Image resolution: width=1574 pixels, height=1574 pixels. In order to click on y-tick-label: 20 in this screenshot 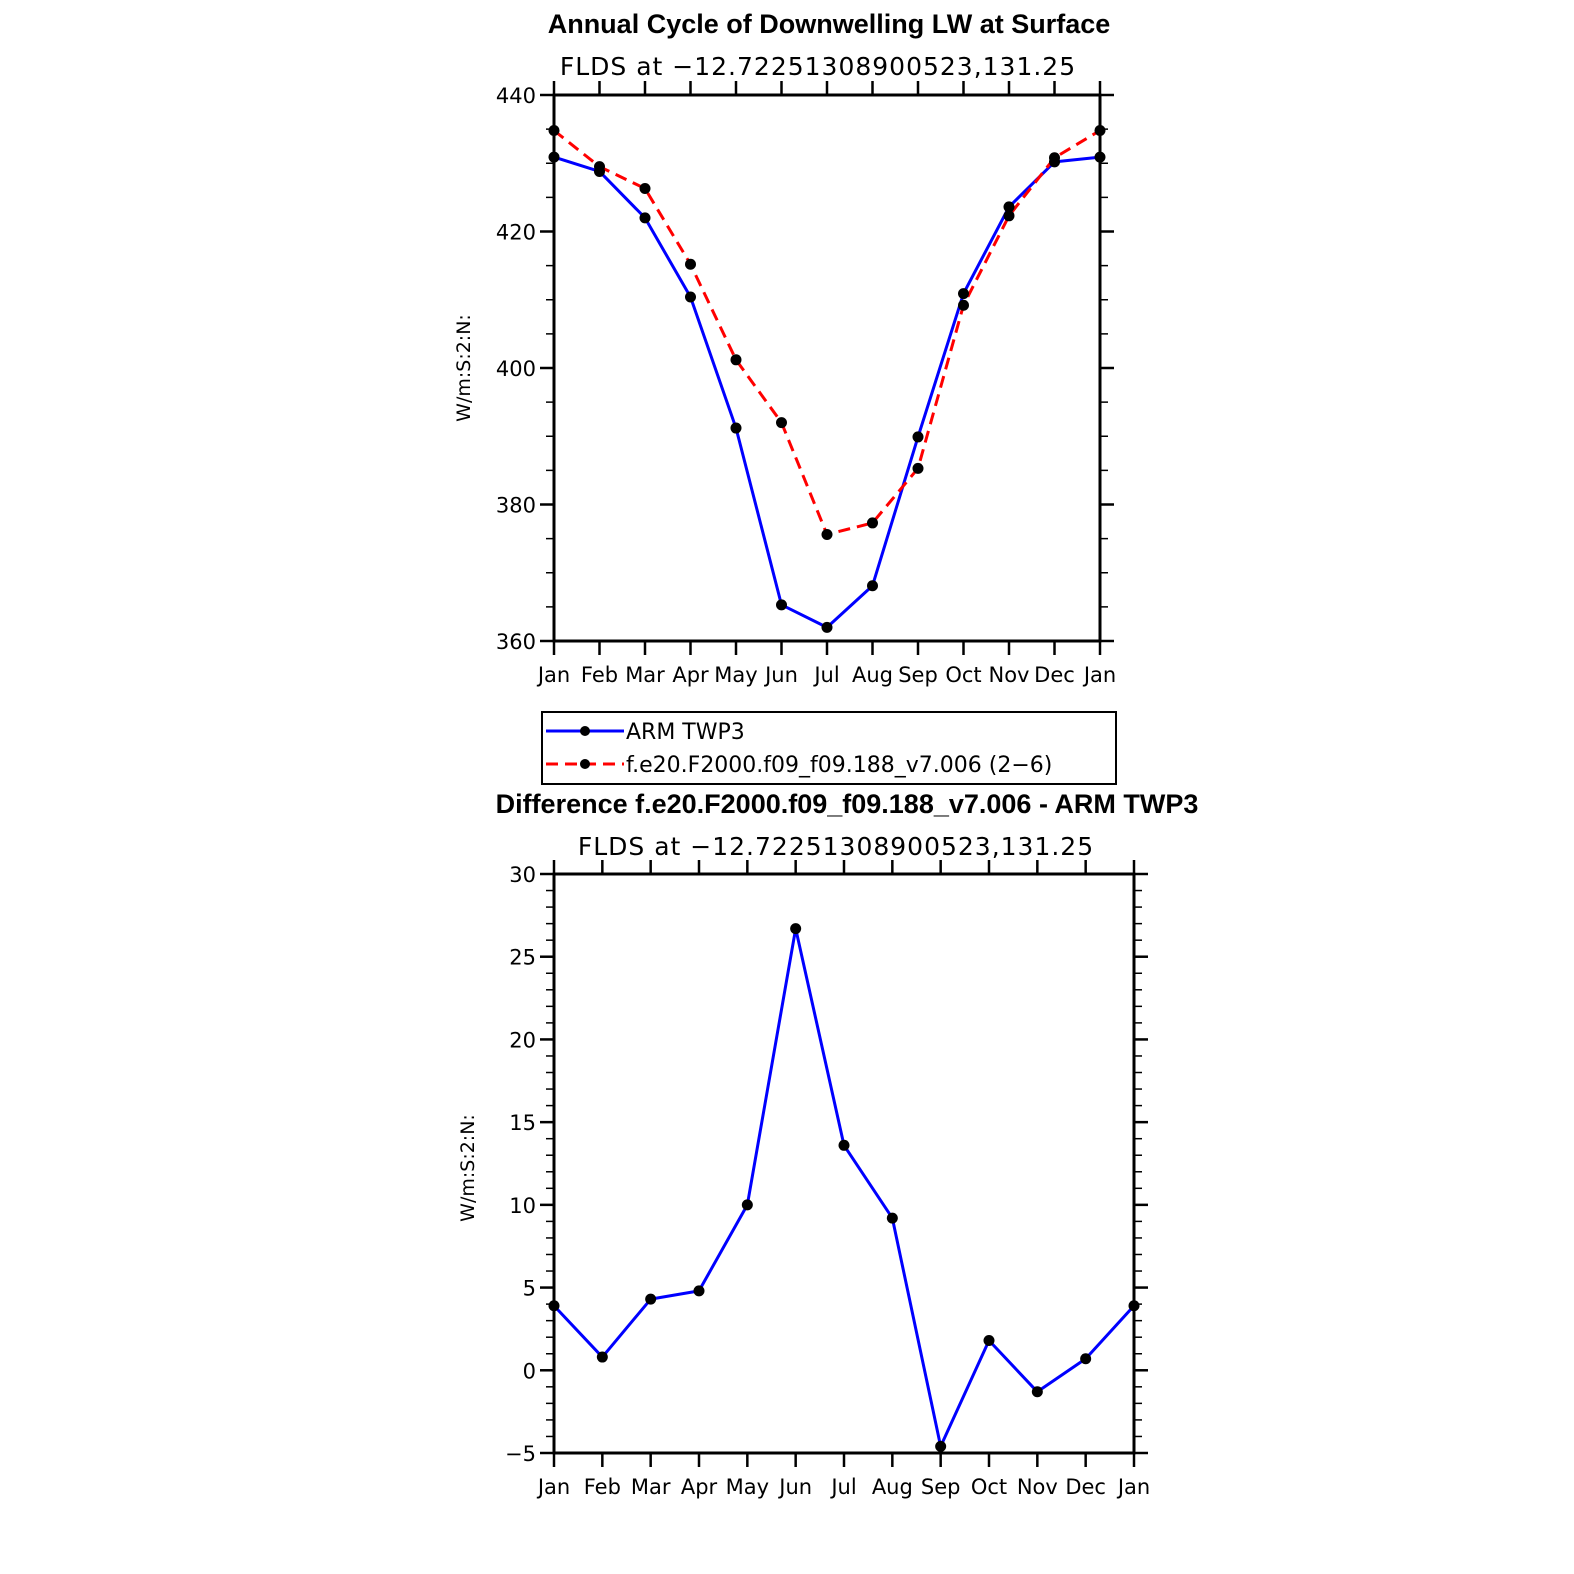, I will do `click(522, 1040)`.